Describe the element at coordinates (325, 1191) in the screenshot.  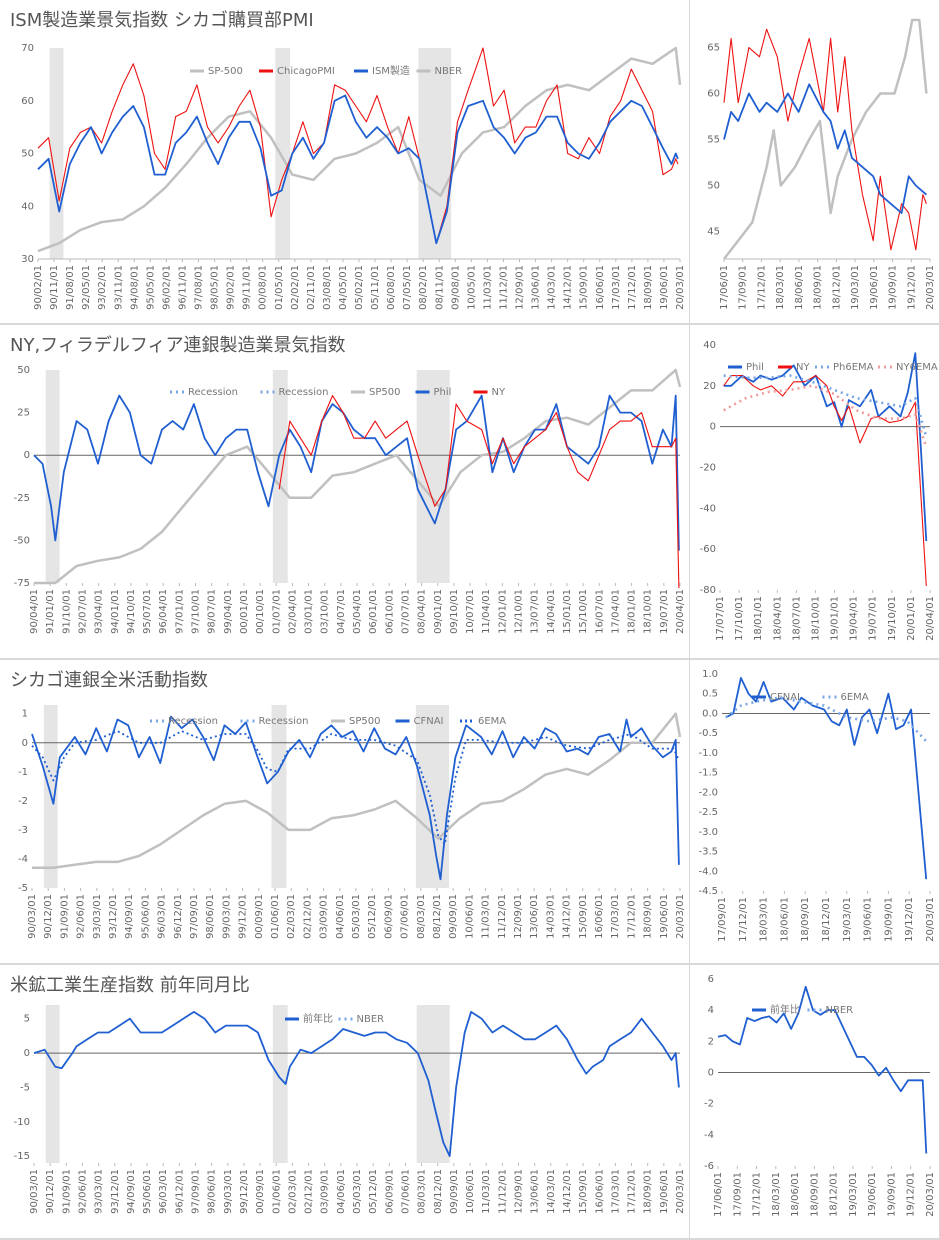
I see `x-tick-label: 03/09/01` at that location.